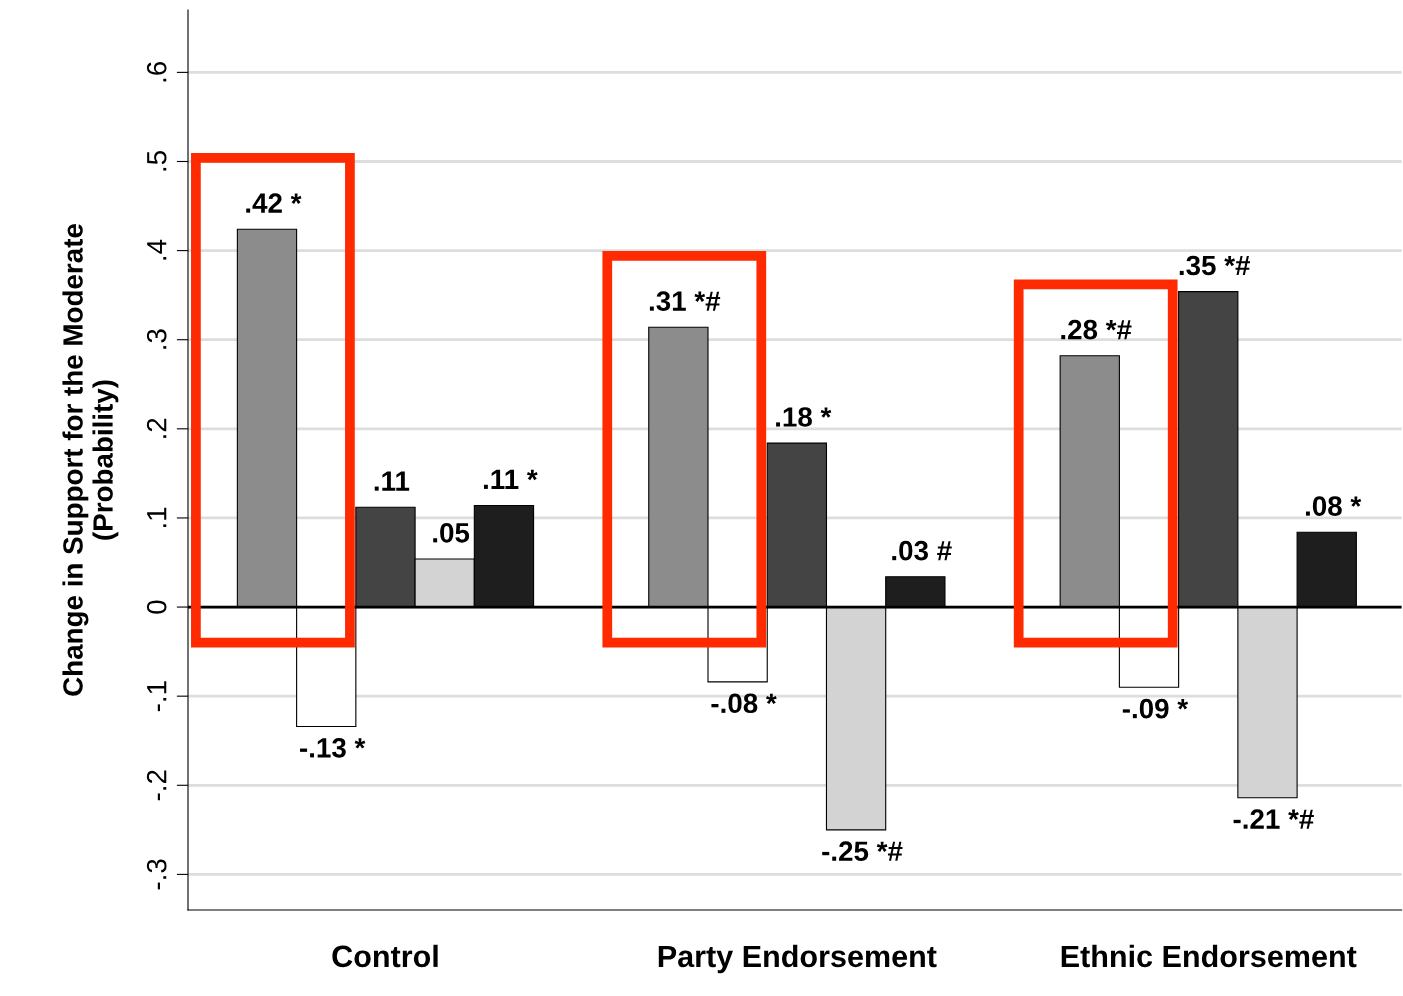  I want to click on y-axis-title: Change in Support for the Moderate (Probability), so click(90, 460).